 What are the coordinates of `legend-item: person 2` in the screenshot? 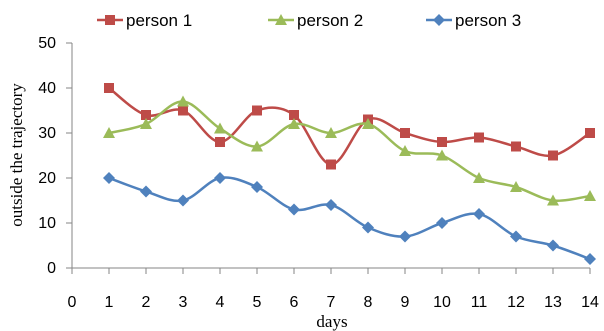 It's located at (315, 20).